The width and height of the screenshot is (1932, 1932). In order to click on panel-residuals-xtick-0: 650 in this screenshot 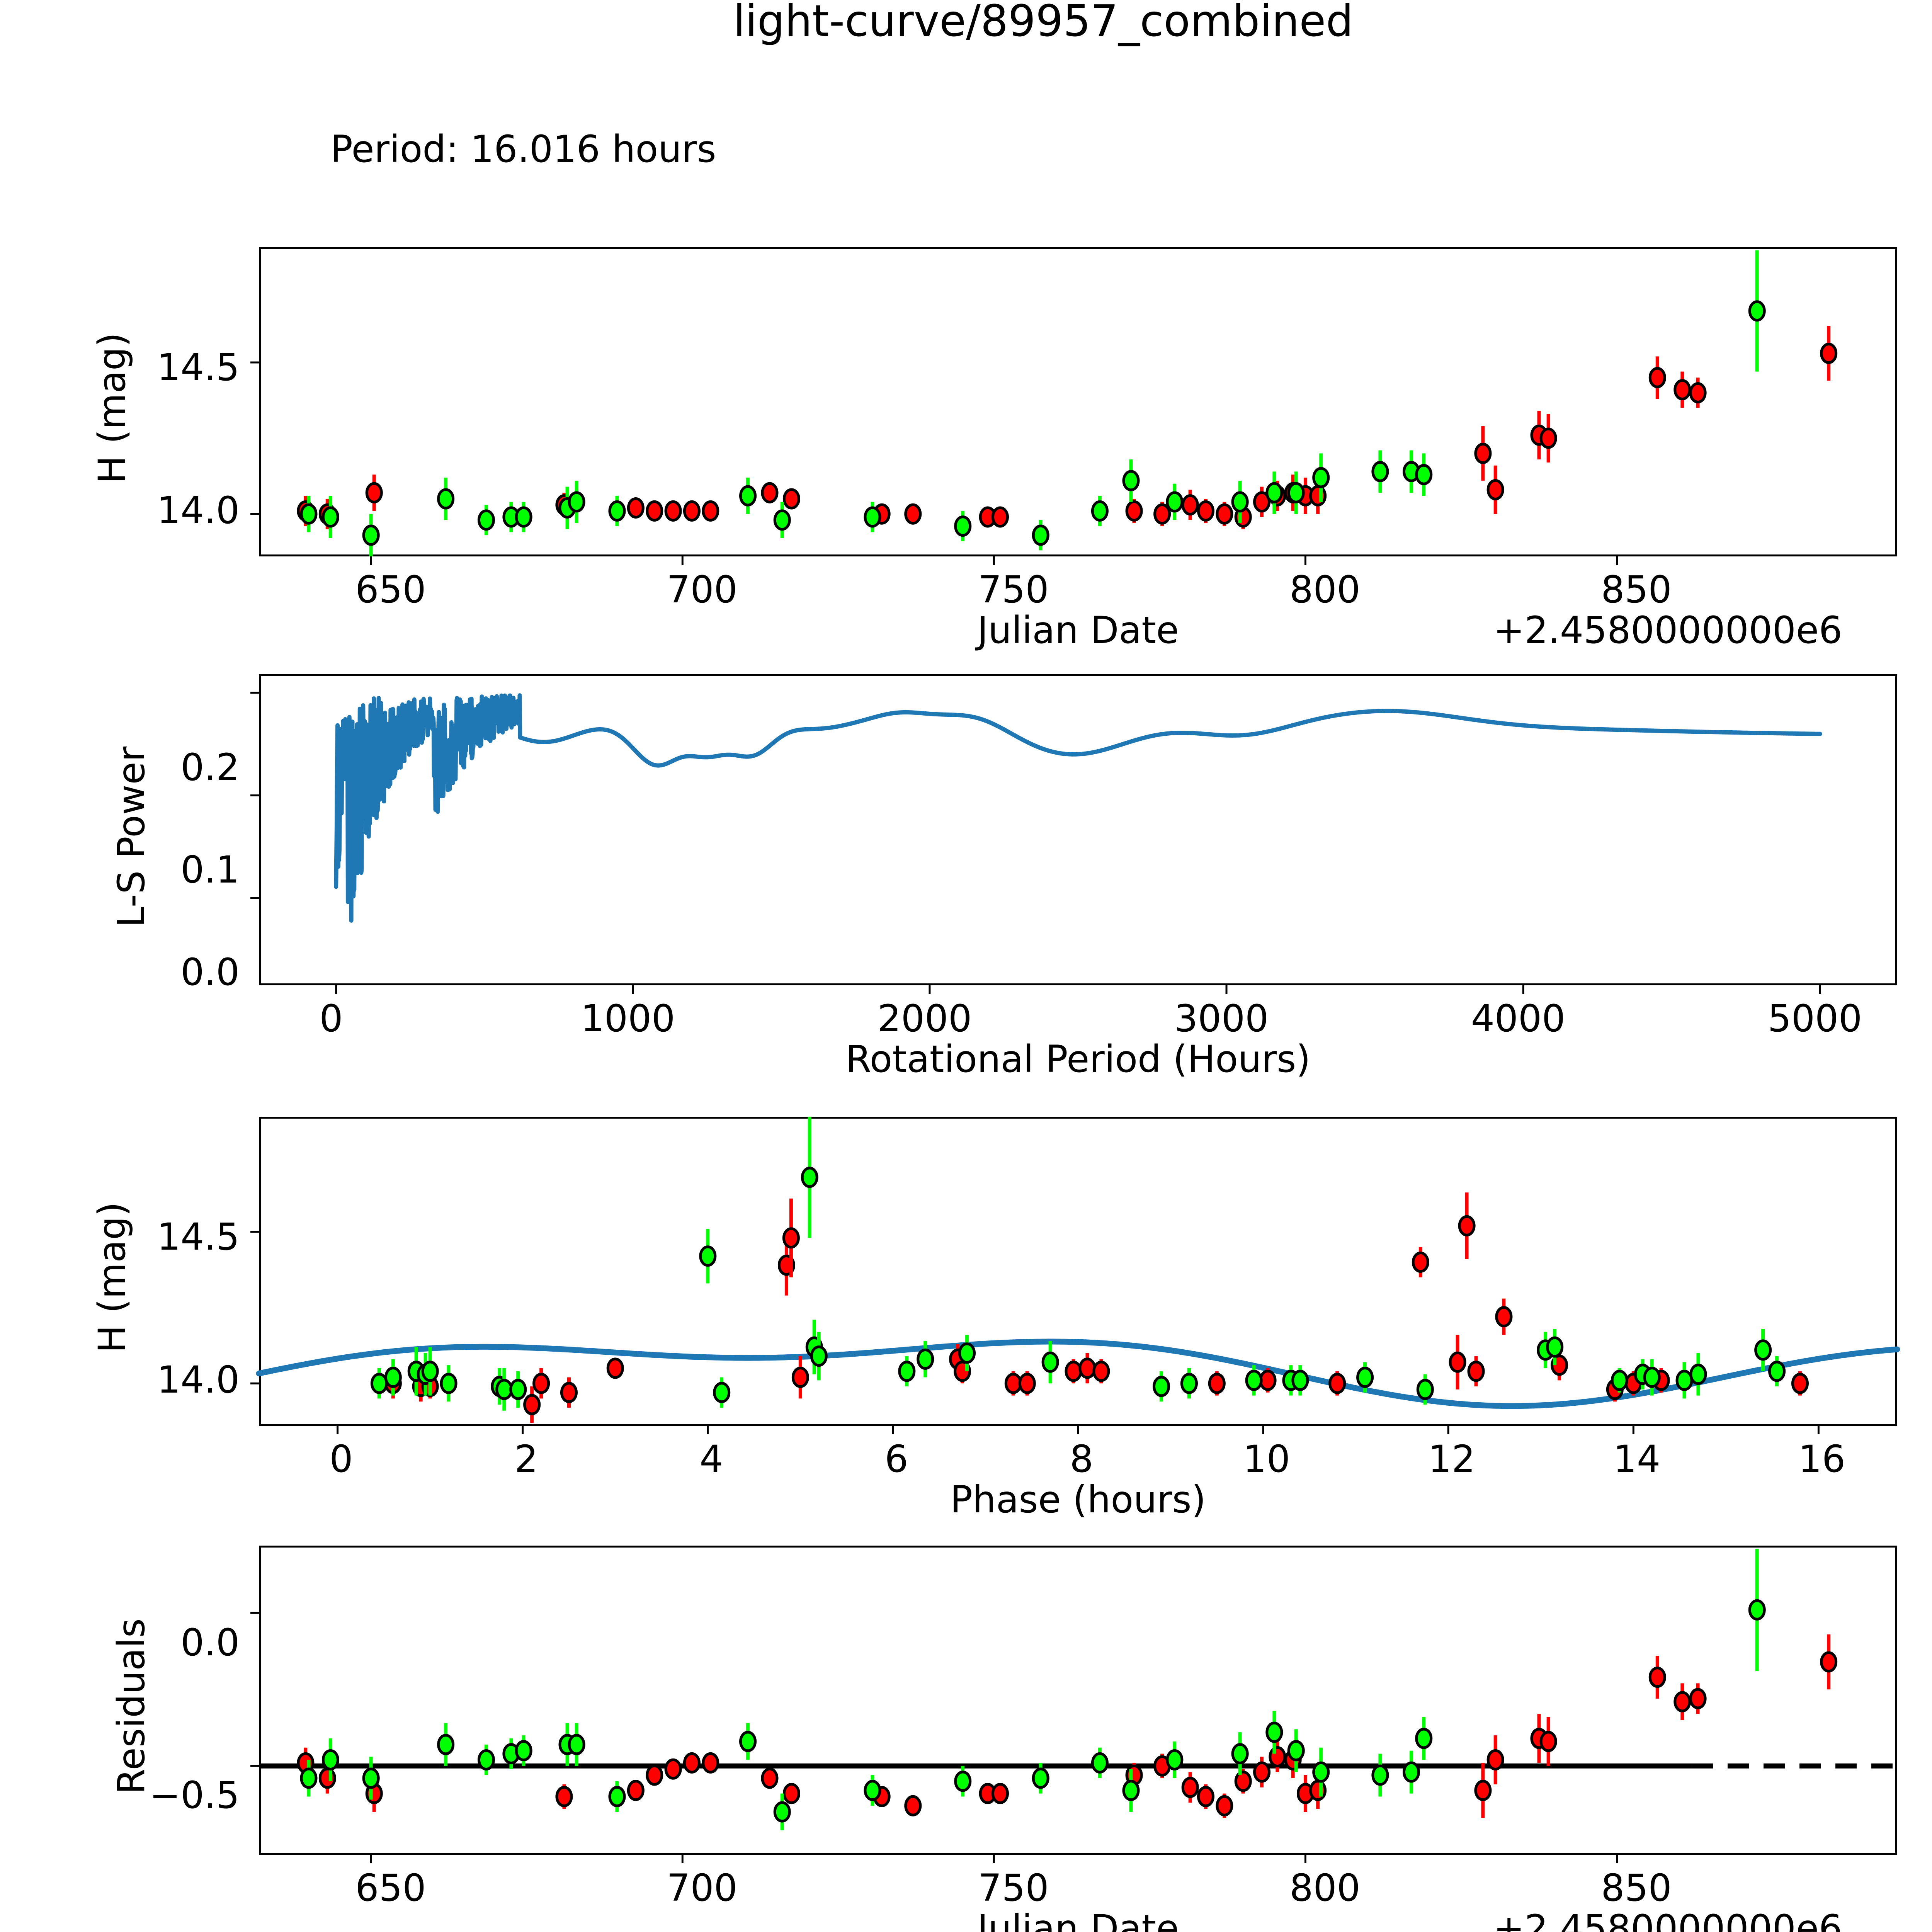, I will do `click(390, 1888)`.